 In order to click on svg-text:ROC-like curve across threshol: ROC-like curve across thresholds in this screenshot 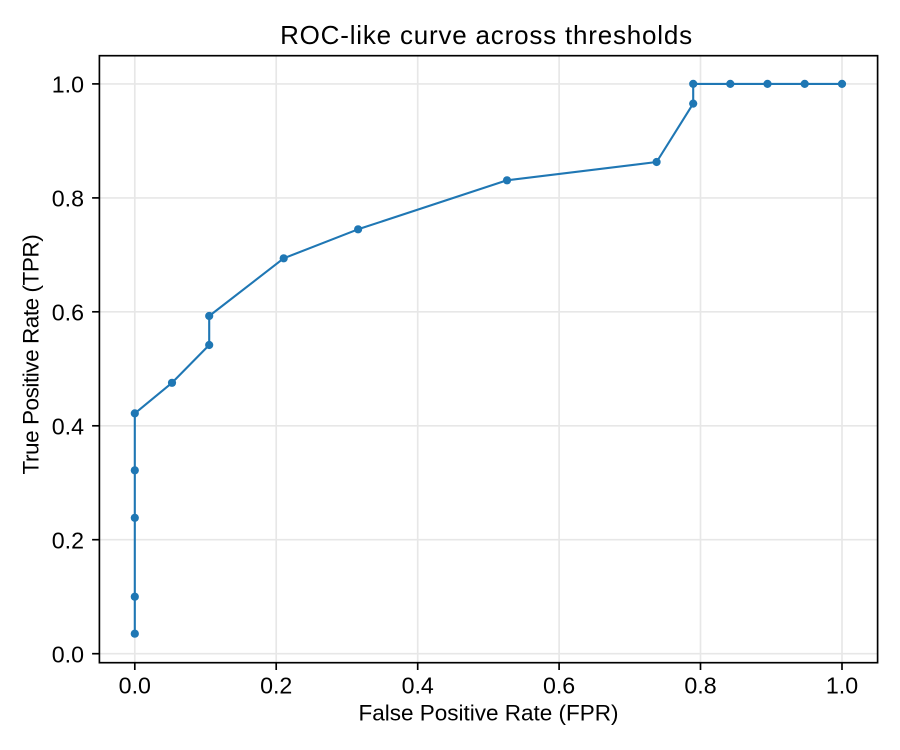, I will do `click(486, 35)`.